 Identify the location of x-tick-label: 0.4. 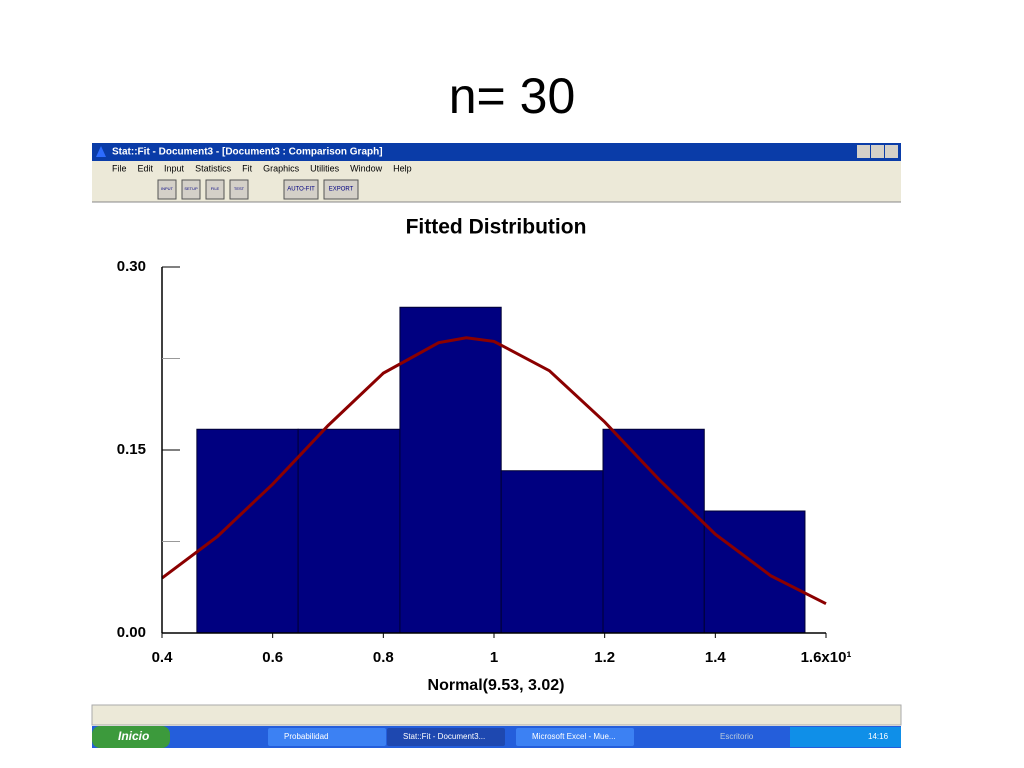
(163, 657).